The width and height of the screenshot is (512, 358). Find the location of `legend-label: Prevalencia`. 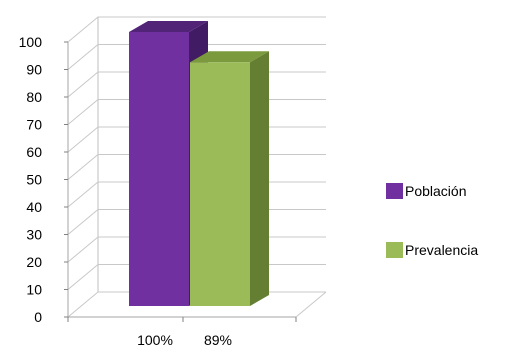

legend-label: Prevalencia is located at coordinates (441, 250).